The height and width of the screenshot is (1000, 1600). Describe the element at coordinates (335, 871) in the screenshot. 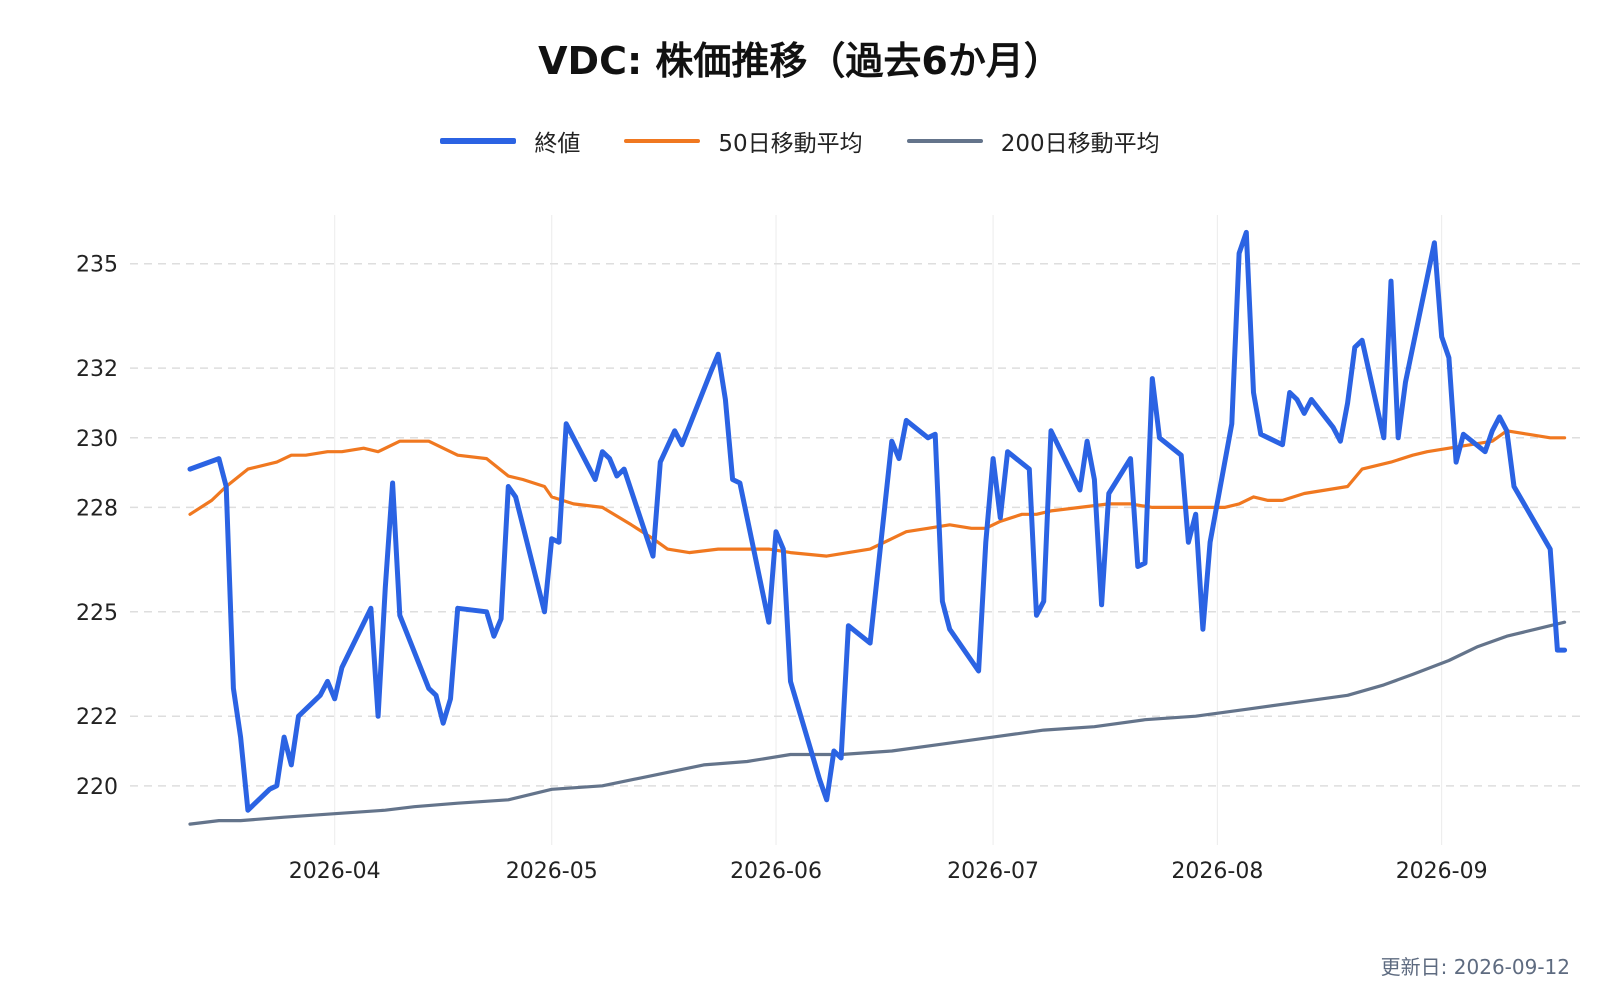

I see `x-tick-label-0: 2026-04` at that location.